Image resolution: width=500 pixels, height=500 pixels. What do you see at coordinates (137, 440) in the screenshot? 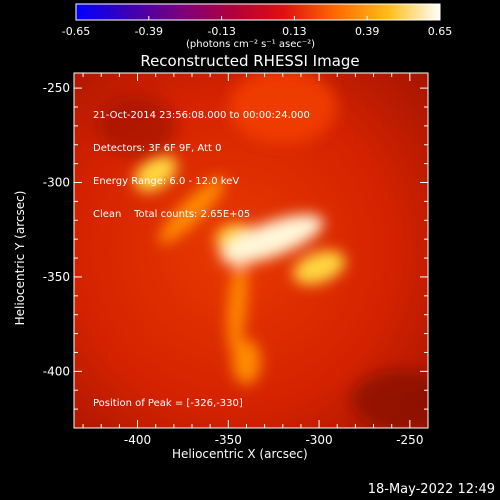
I see `x-tick-label: -400` at bounding box center [137, 440].